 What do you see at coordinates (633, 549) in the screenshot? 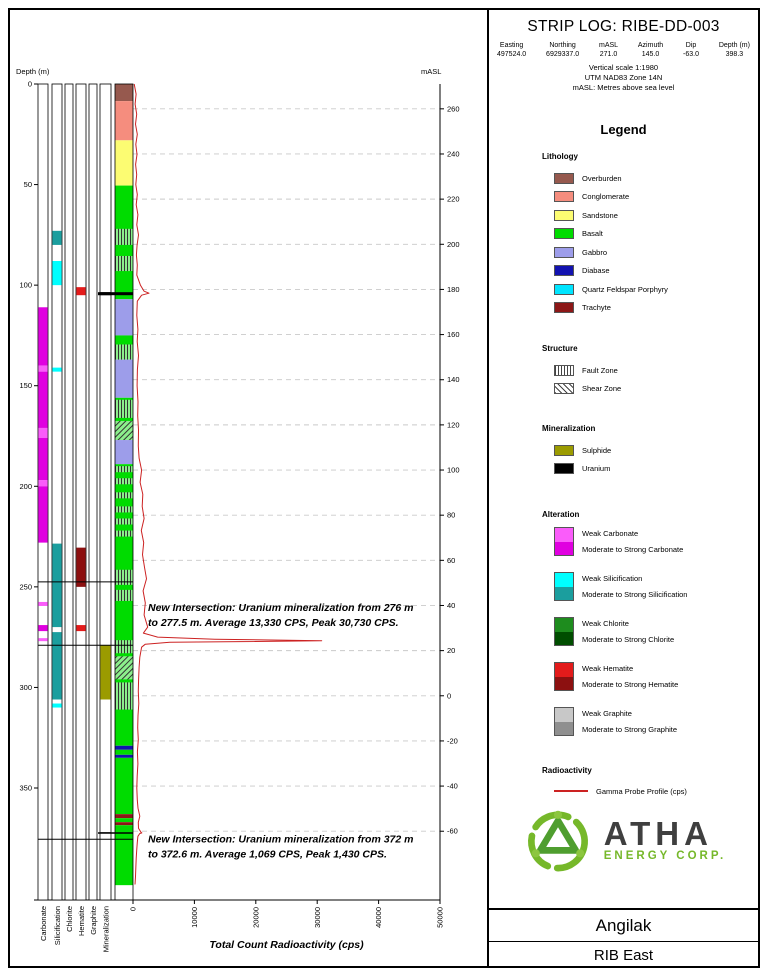
I see `strong-label: Moderate to Strong Carbonate` at bounding box center [633, 549].